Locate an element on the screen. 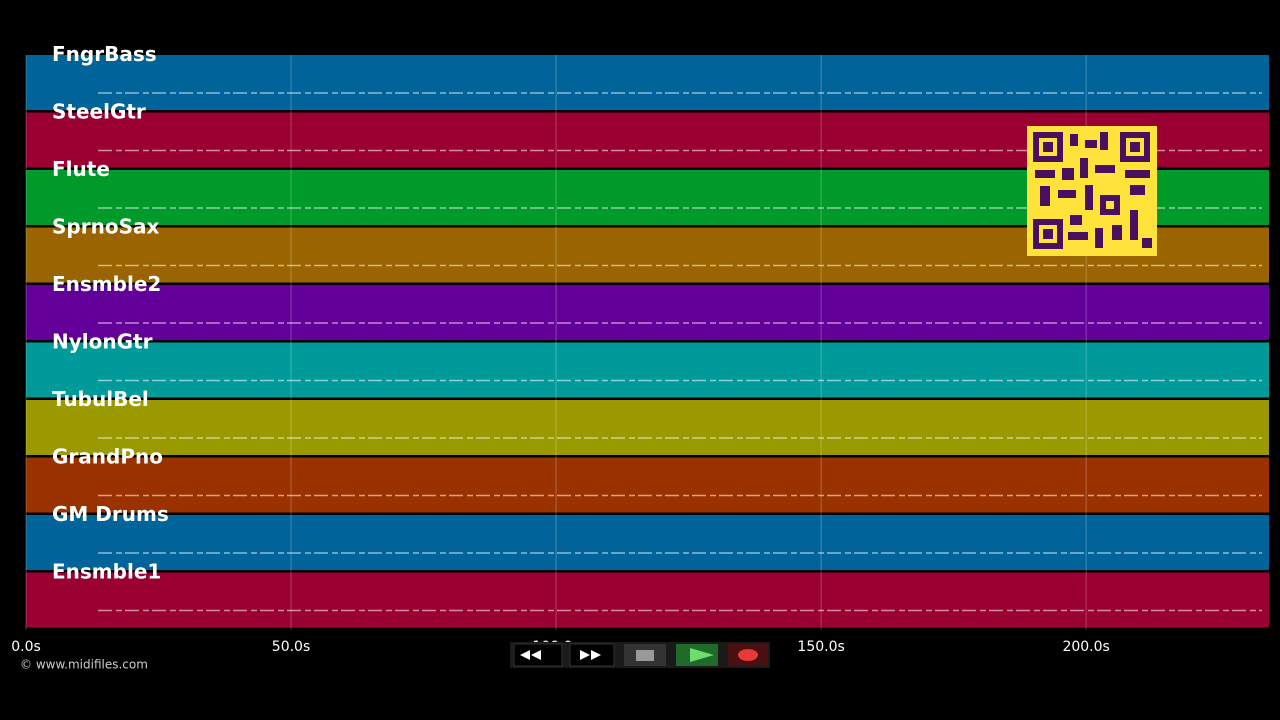 This screenshot has height=720, width=1280. copyright: © www.midifiles.com is located at coordinates (84, 665).